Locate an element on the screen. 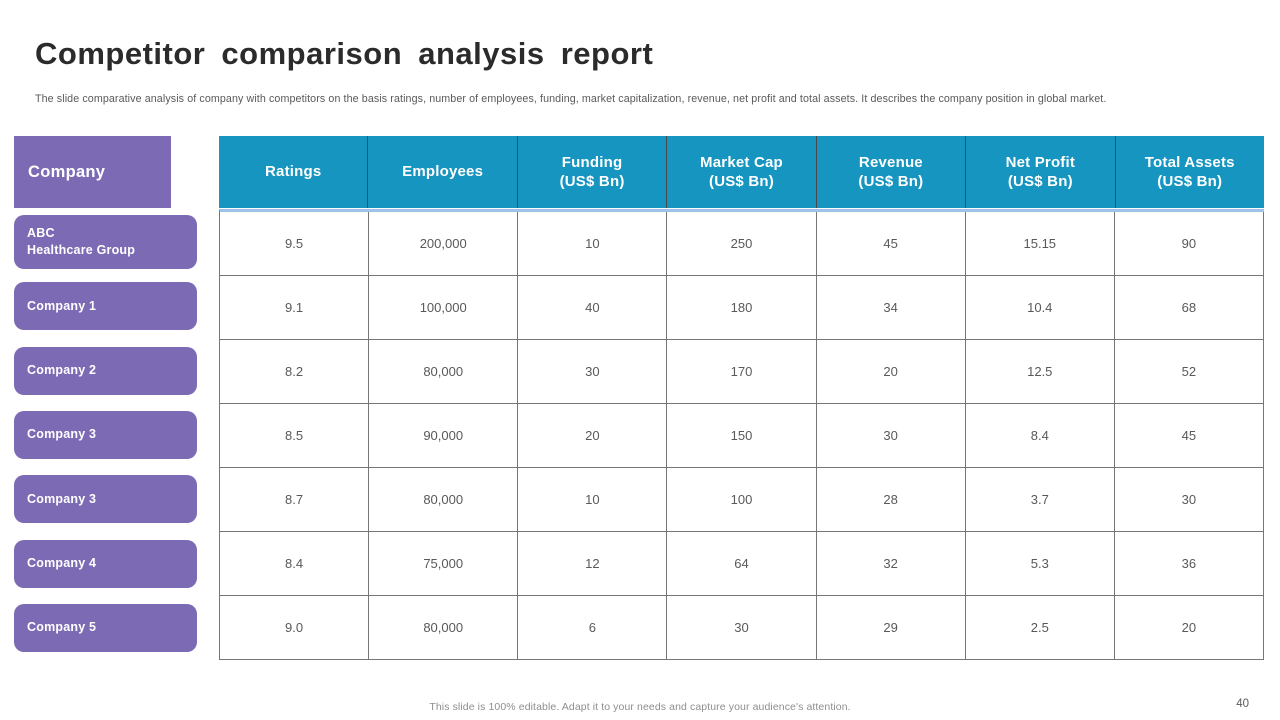 This screenshot has width=1280, height=720. column-header-label: Employees is located at coordinates (443, 172).